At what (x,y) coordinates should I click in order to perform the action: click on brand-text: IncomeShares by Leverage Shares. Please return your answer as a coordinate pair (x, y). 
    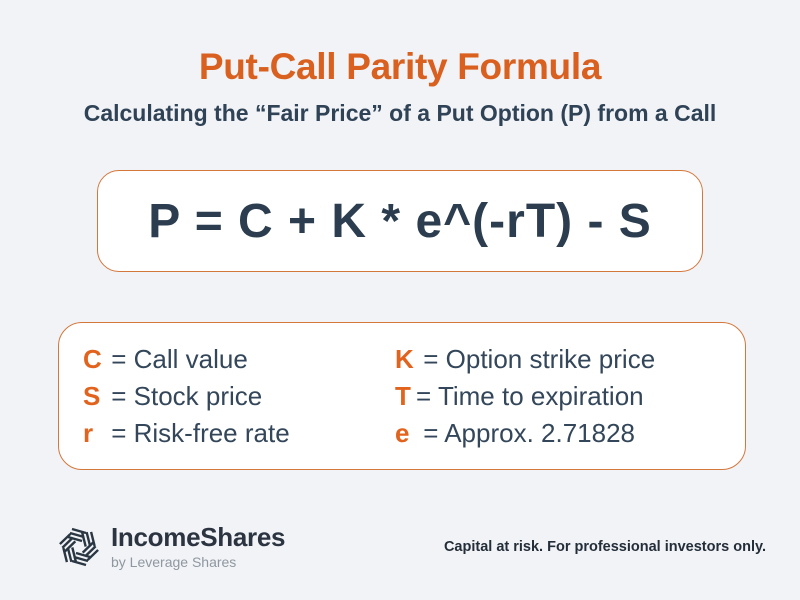
    Looking at the image, I should click on (198, 546).